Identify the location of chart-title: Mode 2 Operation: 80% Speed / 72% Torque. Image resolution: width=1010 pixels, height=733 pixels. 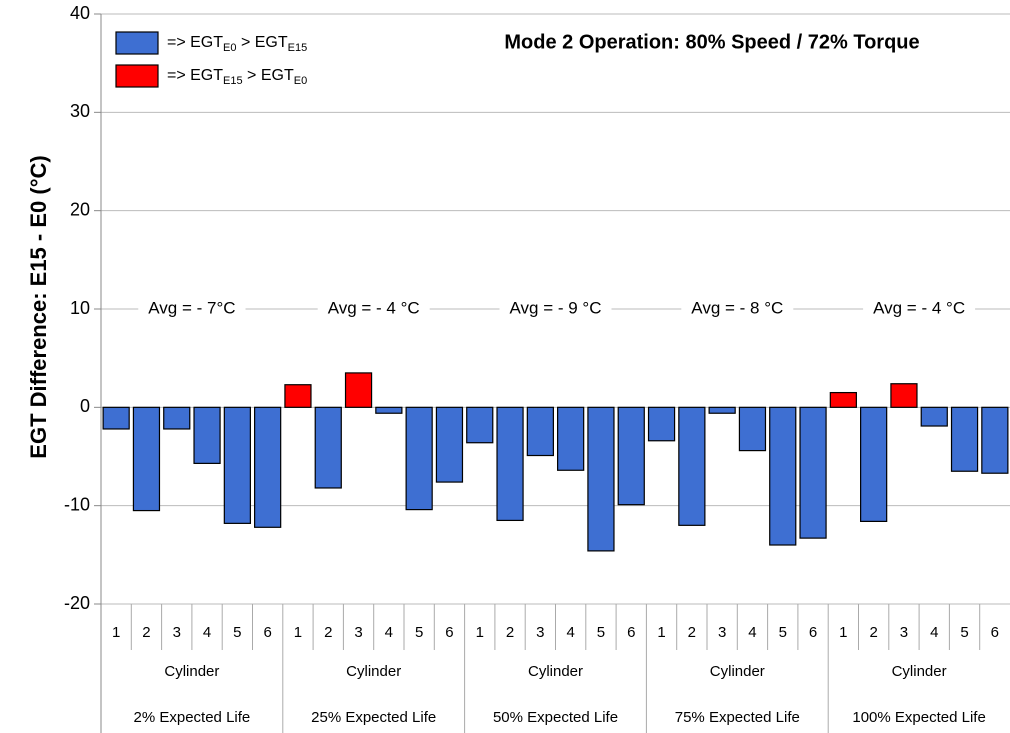
(711, 42).